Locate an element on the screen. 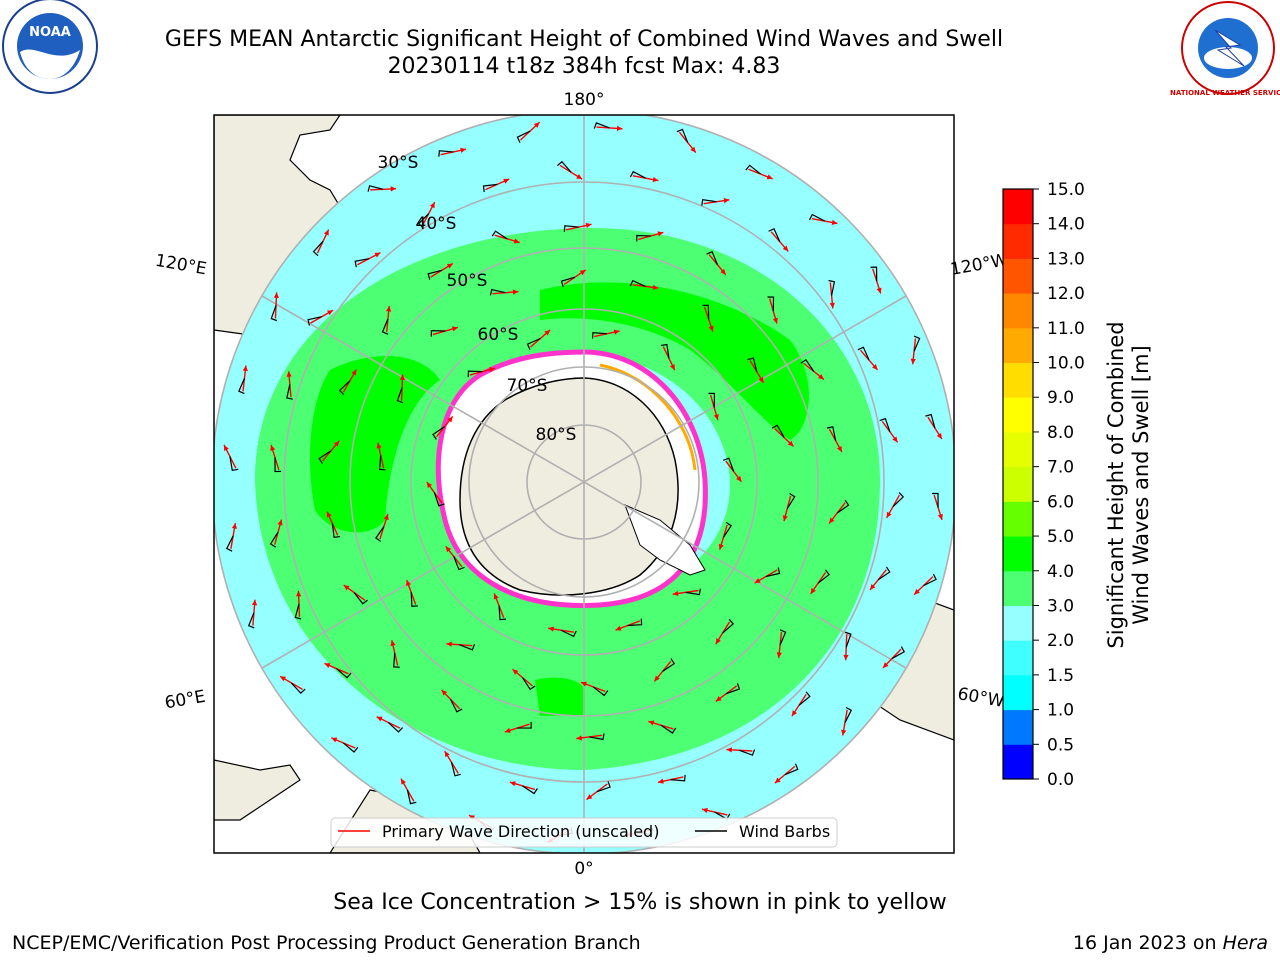 This screenshot has height=960, width=1280. lat-label-70s: 70°S is located at coordinates (527, 386).